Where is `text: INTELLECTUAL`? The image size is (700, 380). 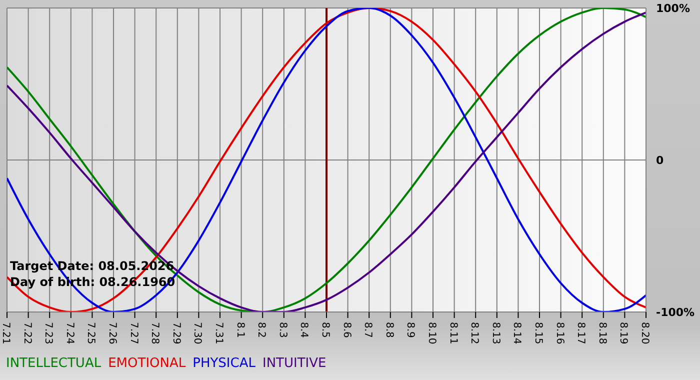
text: INTELLECTUAL is located at coordinates (54, 363).